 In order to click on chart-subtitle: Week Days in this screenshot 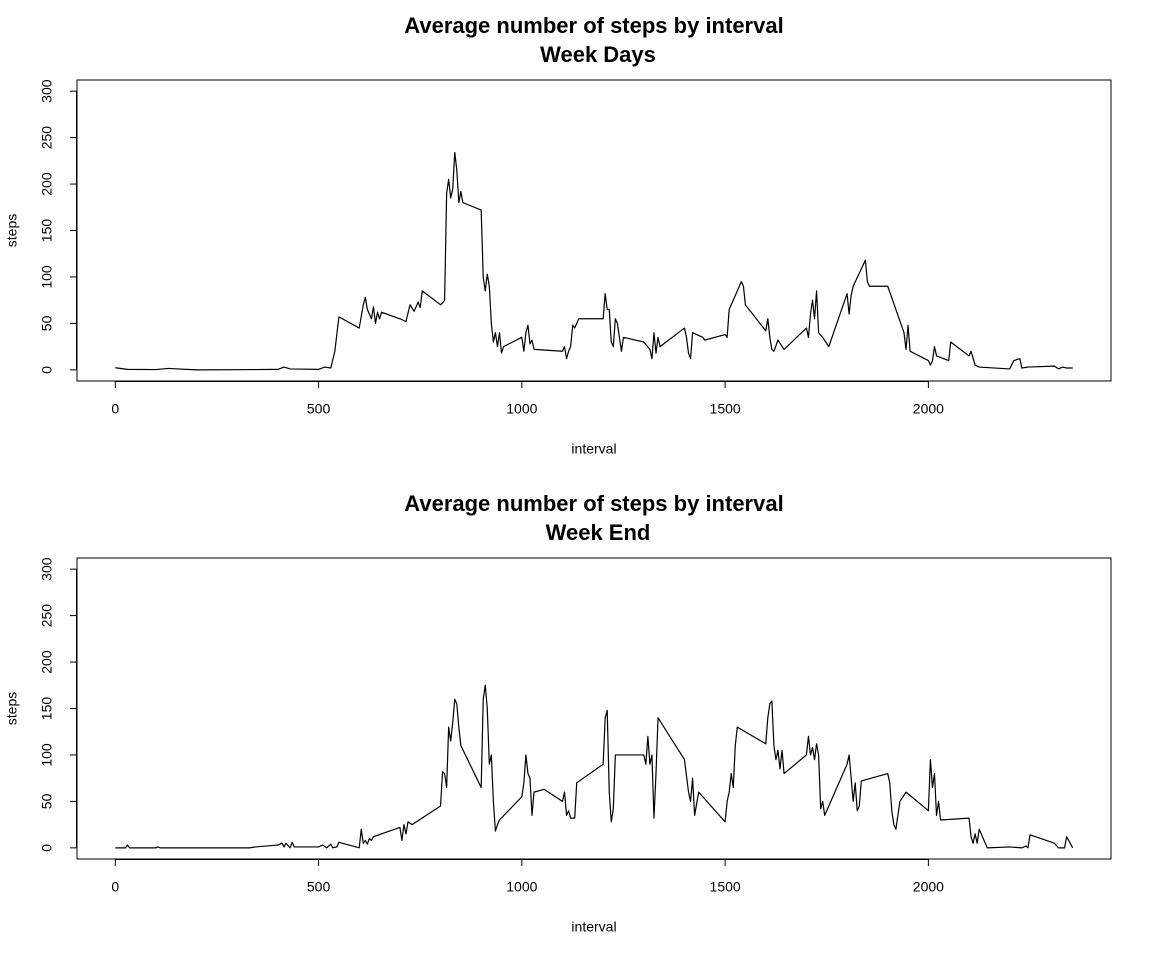, I will do `click(598, 54)`.